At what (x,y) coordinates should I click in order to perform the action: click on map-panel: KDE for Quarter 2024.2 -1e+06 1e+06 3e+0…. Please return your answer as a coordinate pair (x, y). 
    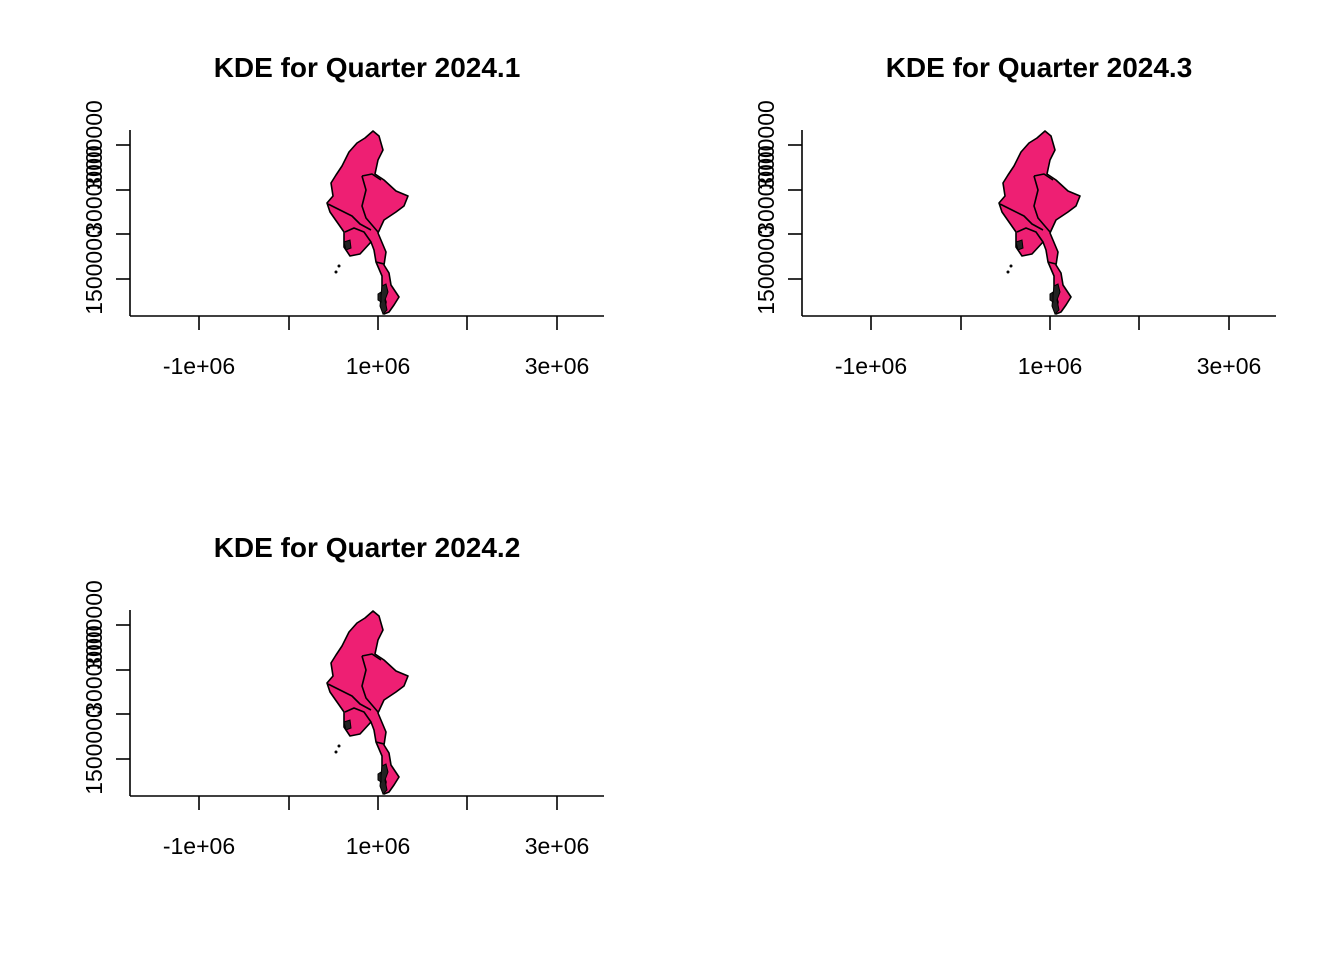
    Looking at the image, I should click on (342, 695).